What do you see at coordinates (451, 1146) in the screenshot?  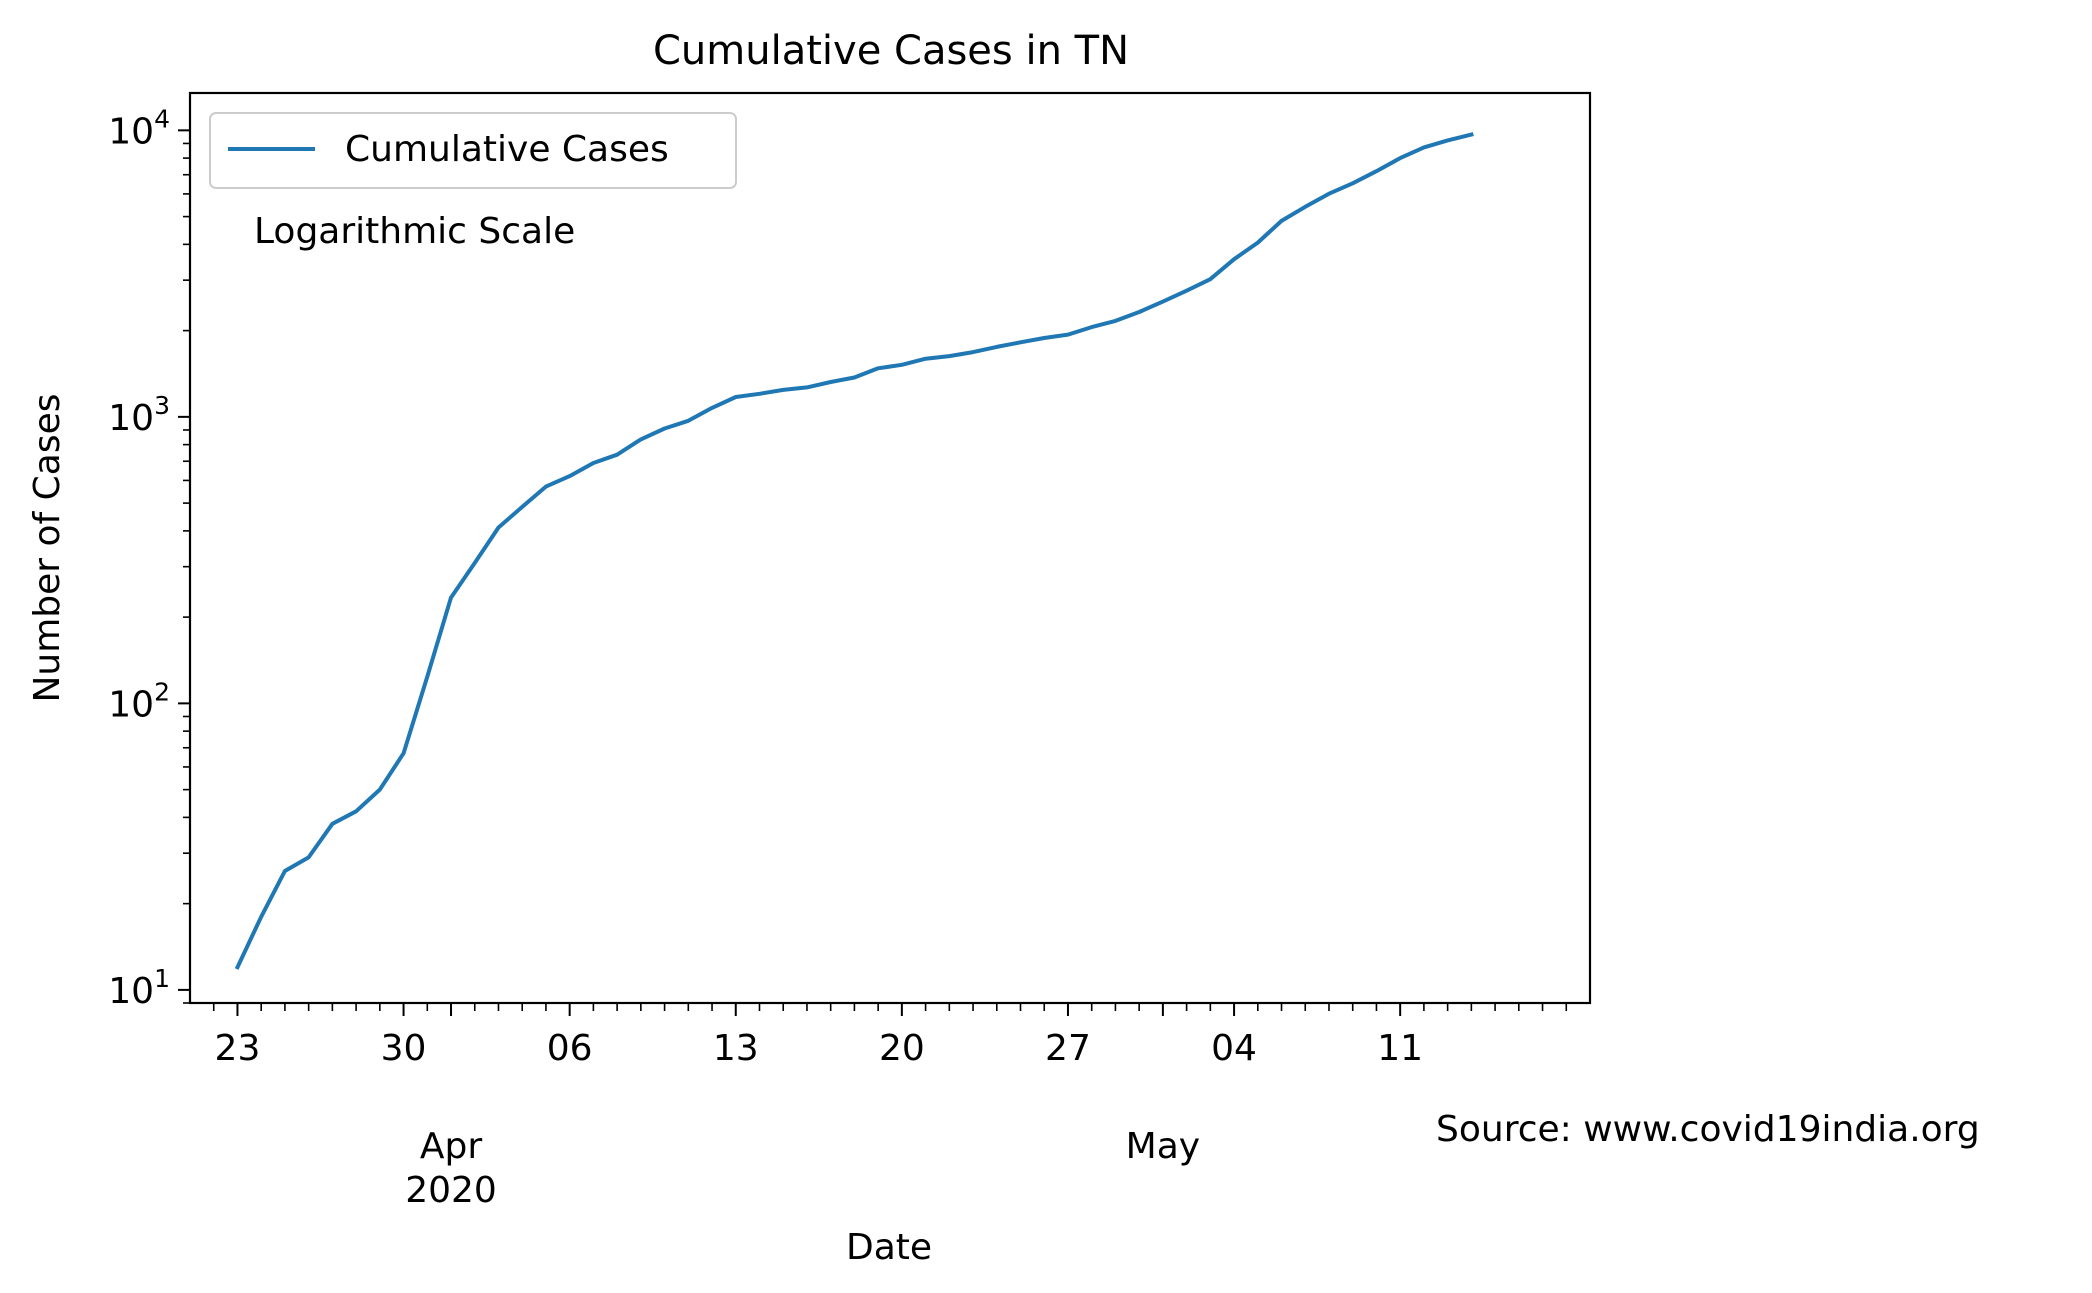 I see `x-month-label: Apr` at bounding box center [451, 1146].